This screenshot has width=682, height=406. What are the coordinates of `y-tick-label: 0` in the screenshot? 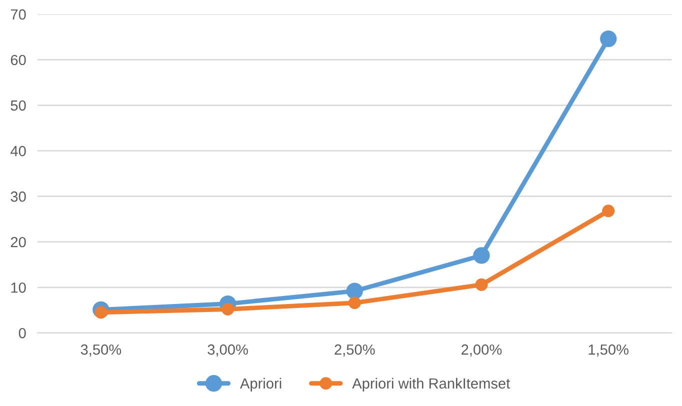 It's located at (22, 333).